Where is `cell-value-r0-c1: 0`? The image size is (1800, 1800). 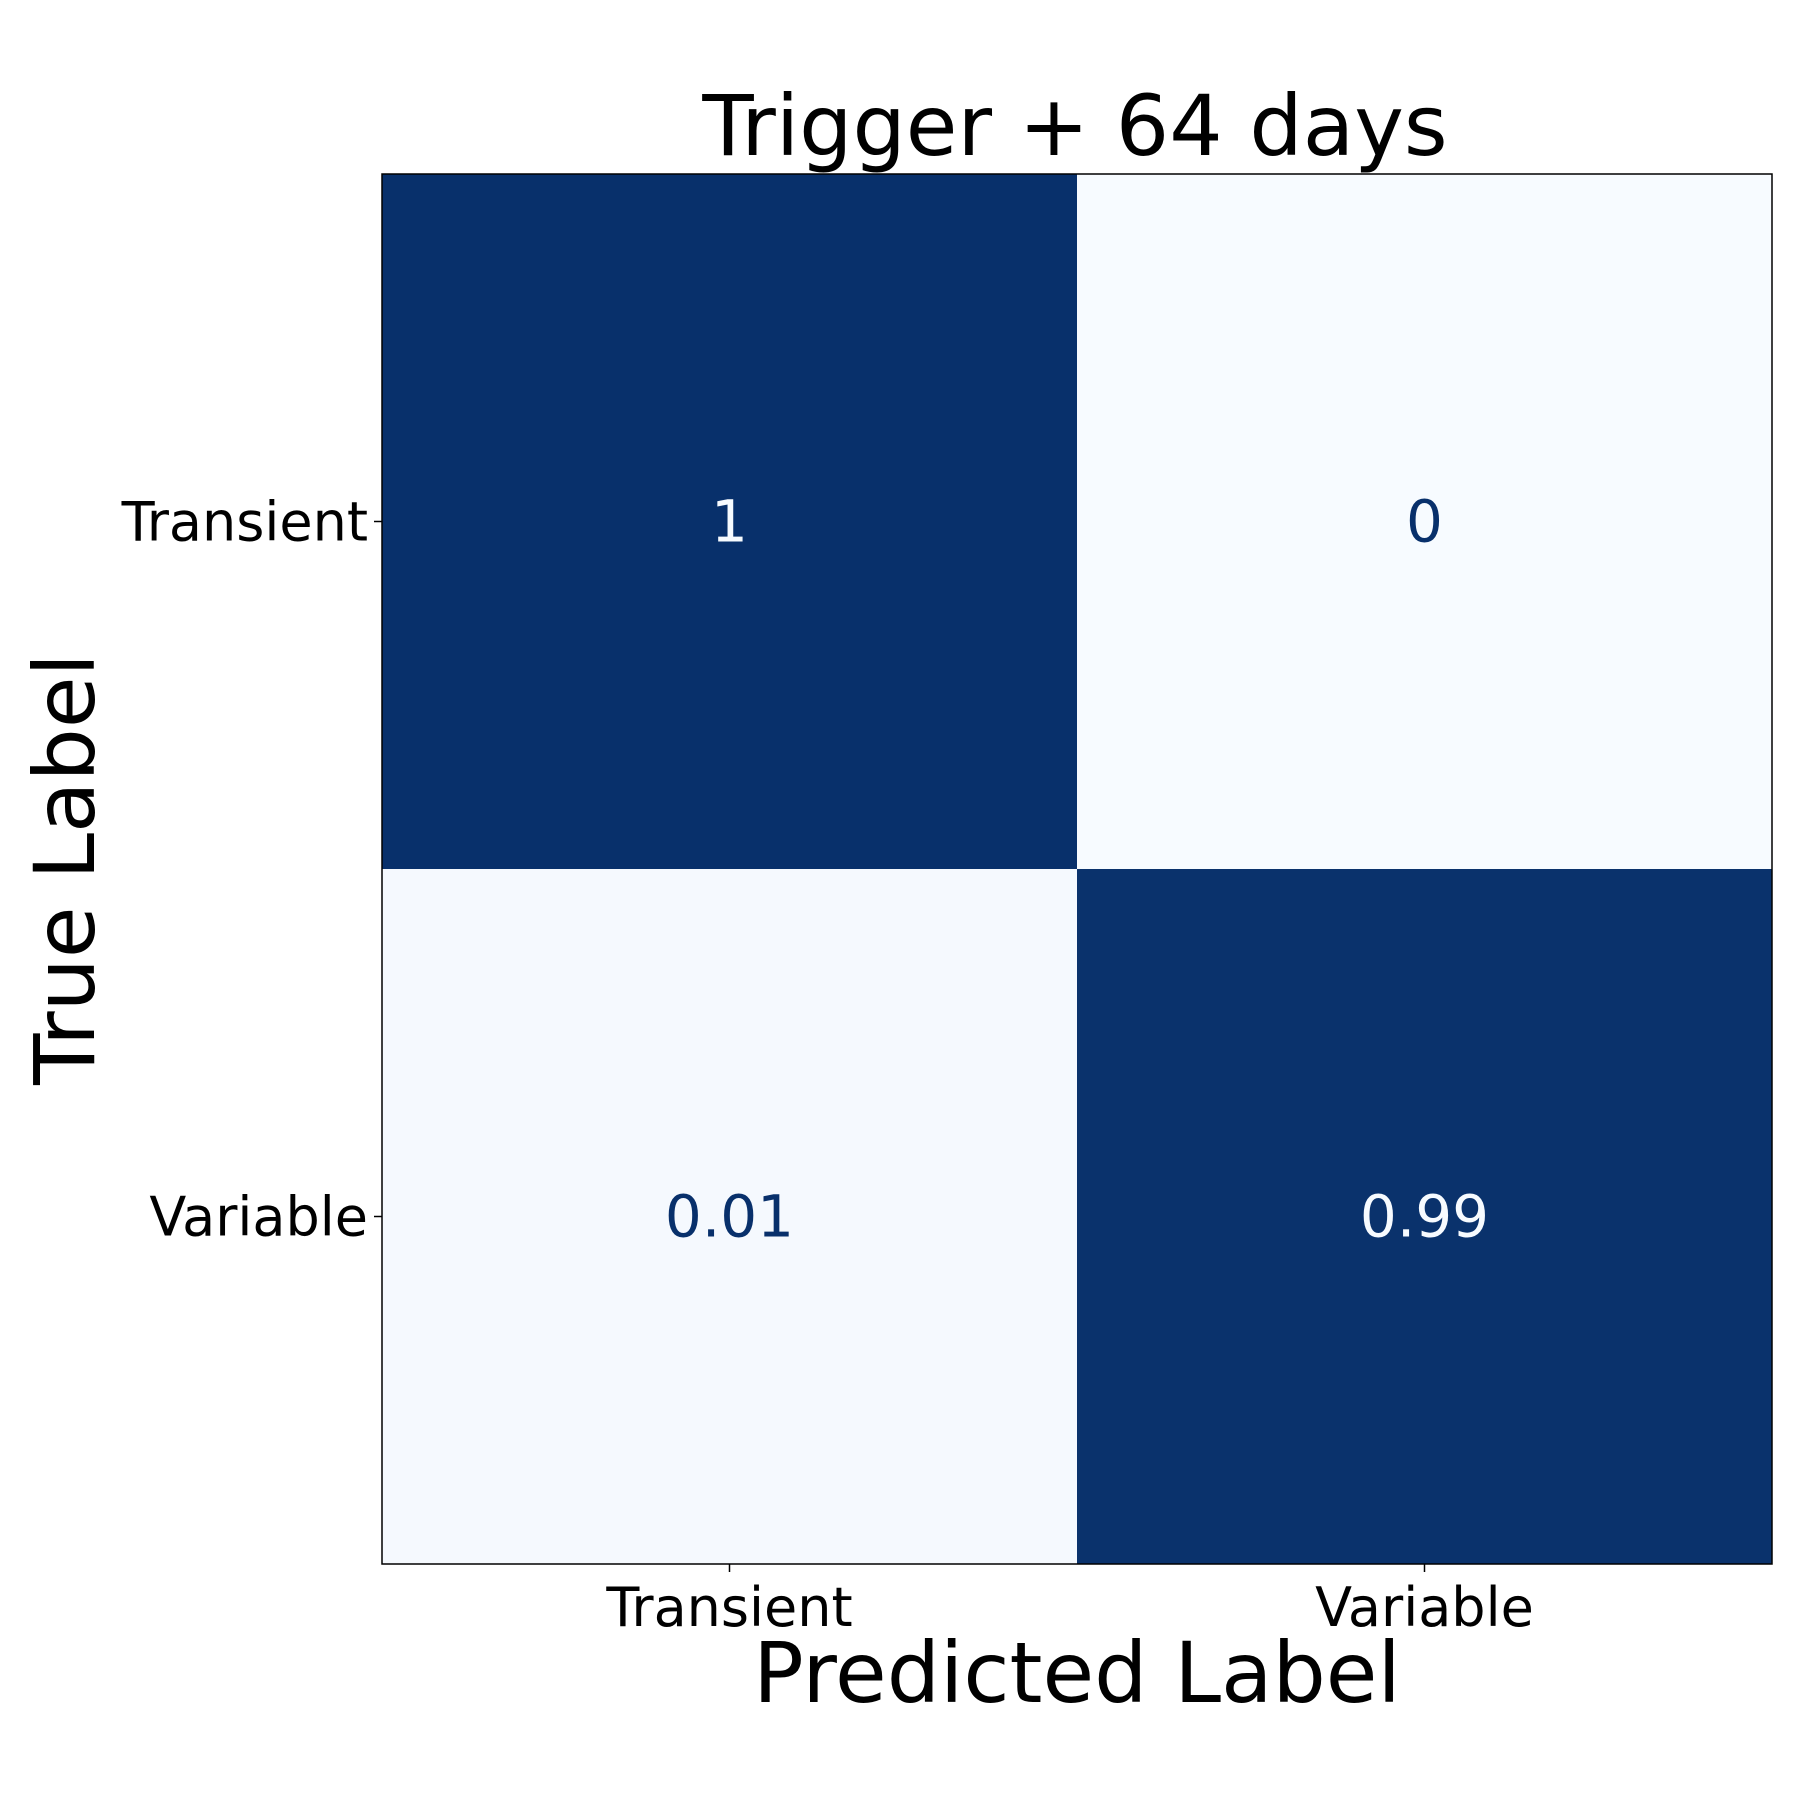
cell-value-r0-c1: 0 is located at coordinates (1424, 522).